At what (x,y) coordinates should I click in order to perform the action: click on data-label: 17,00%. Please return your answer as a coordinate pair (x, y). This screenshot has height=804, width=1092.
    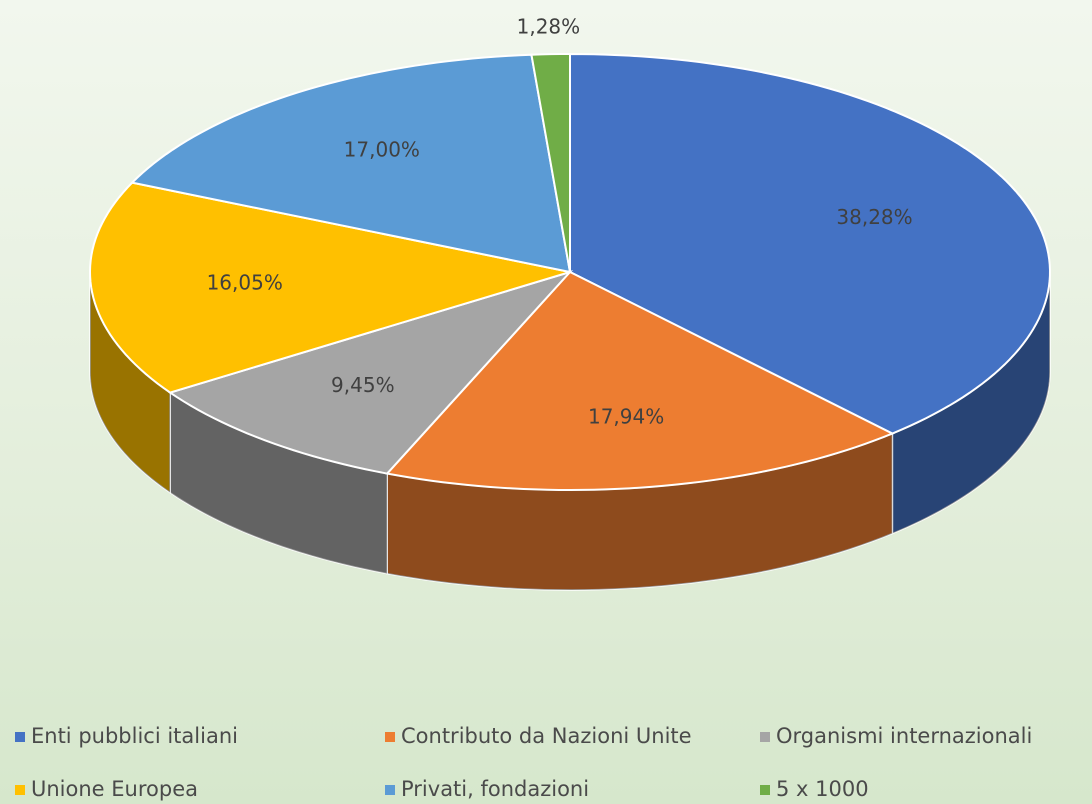
    Looking at the image, I should click on (382, 149).